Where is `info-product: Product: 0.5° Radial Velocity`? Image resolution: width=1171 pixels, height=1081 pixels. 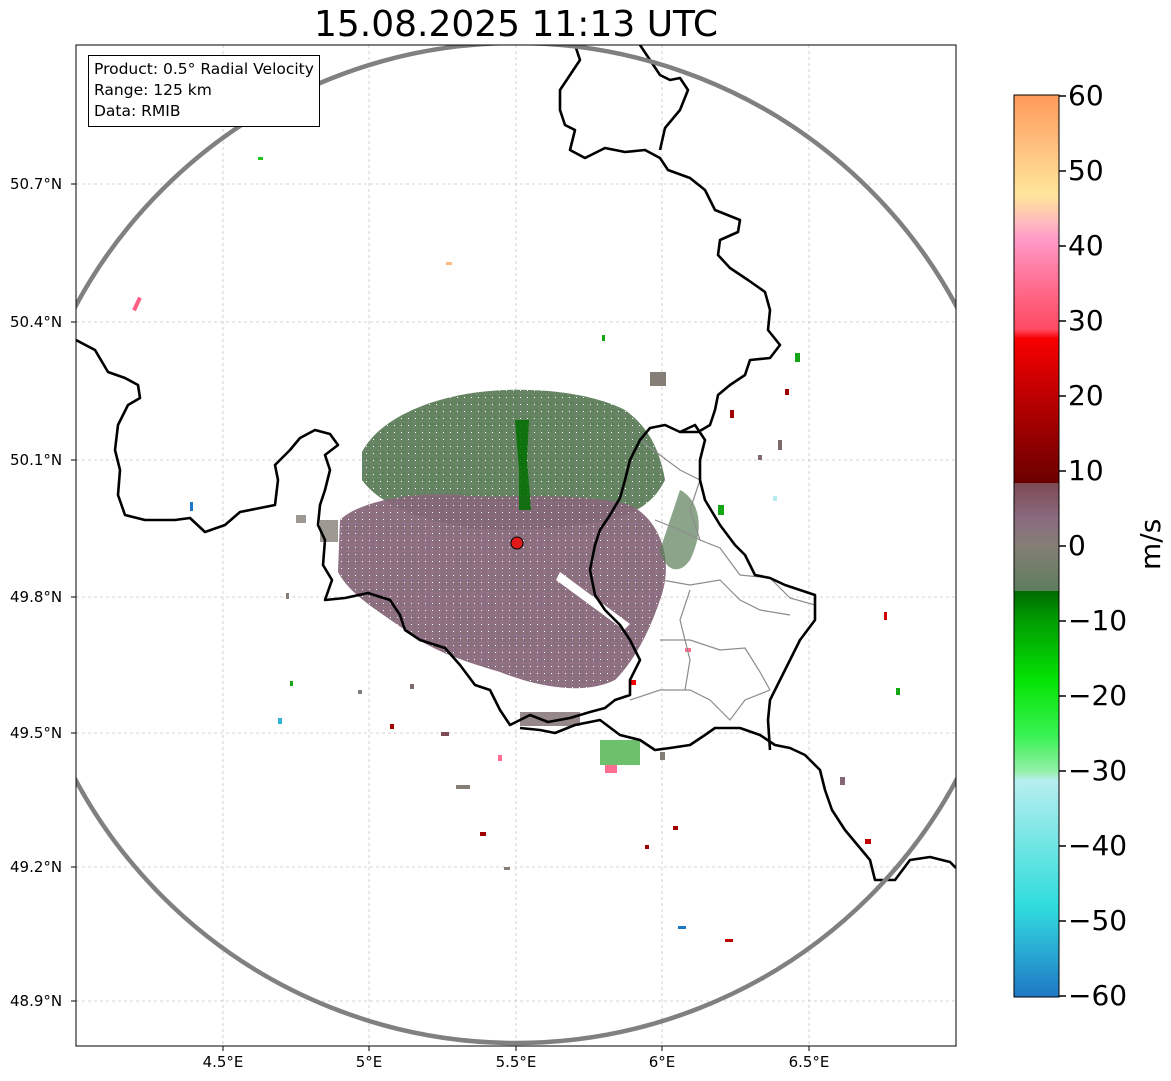 info-product: Product: 0.5° Radial Velocity is located at coordinates (204, 69).